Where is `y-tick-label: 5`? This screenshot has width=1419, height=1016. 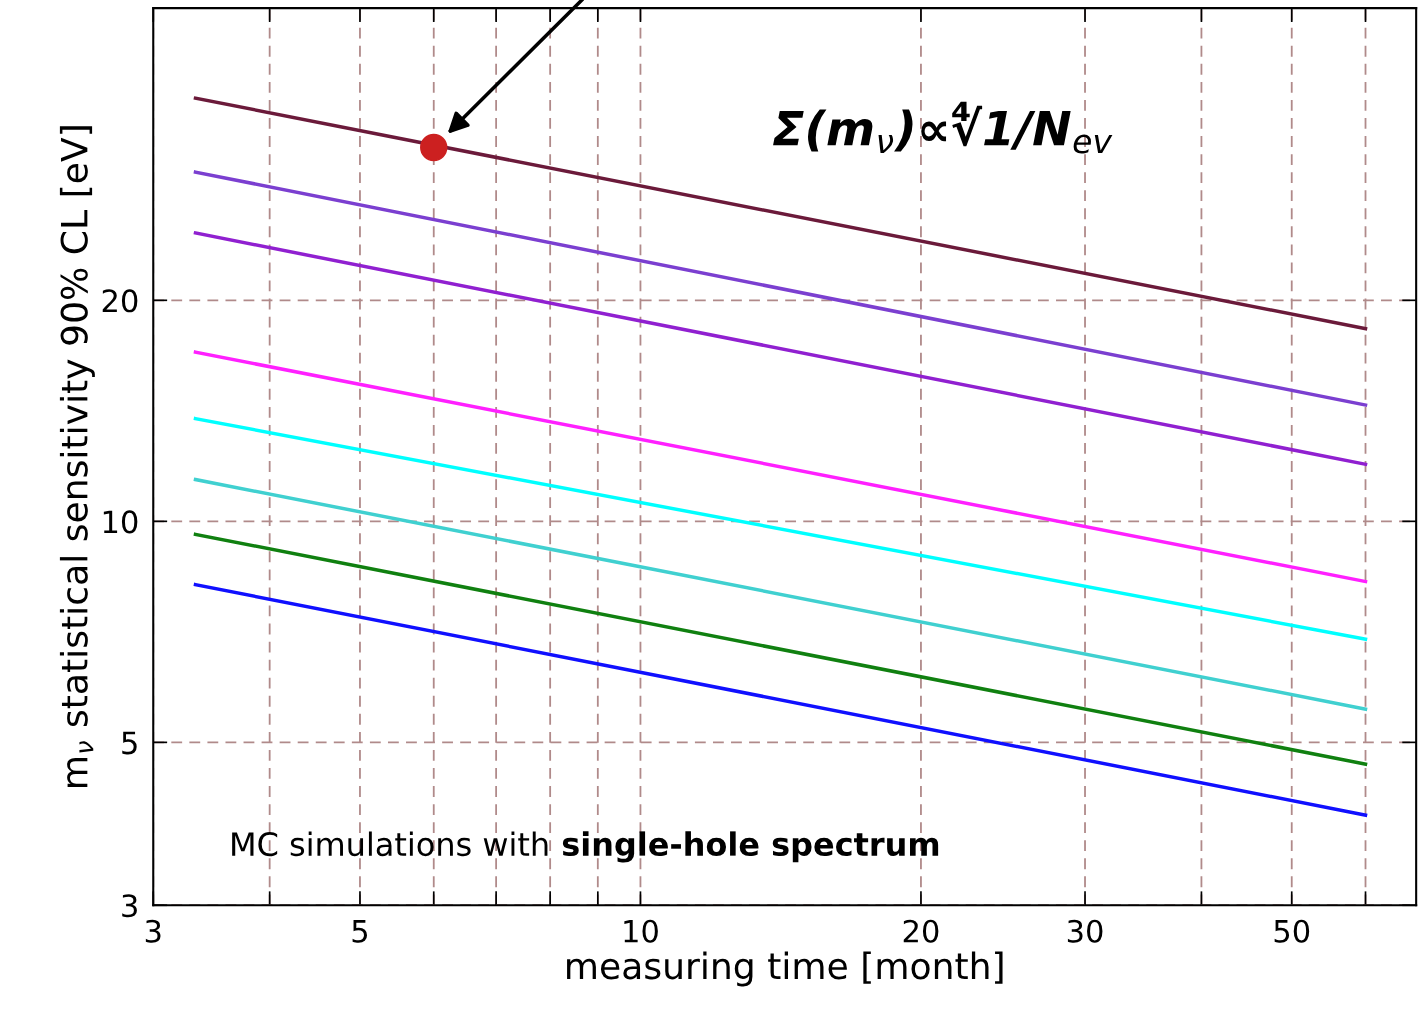
y-tick-label: 5 is located at coordinates (129, 743).